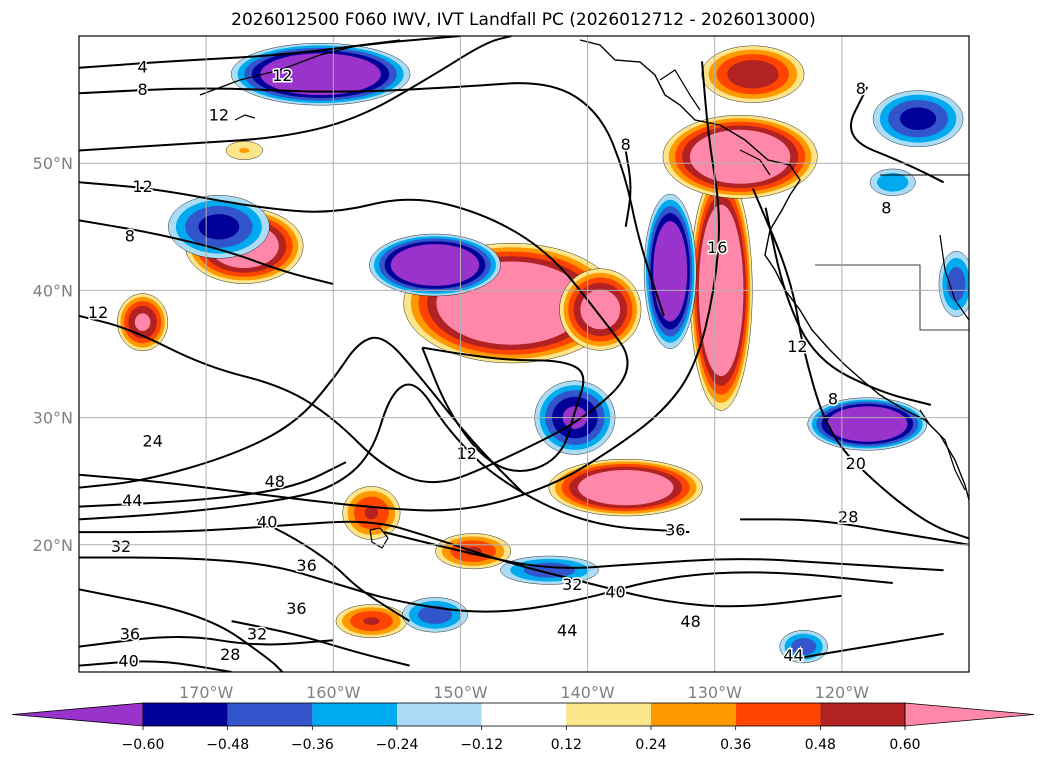 The height and width of the screenshot is (765, 1047). Describe the element at coordinates (861, 88) in the screenshot. I see `contour-label-9: 8` at that location.